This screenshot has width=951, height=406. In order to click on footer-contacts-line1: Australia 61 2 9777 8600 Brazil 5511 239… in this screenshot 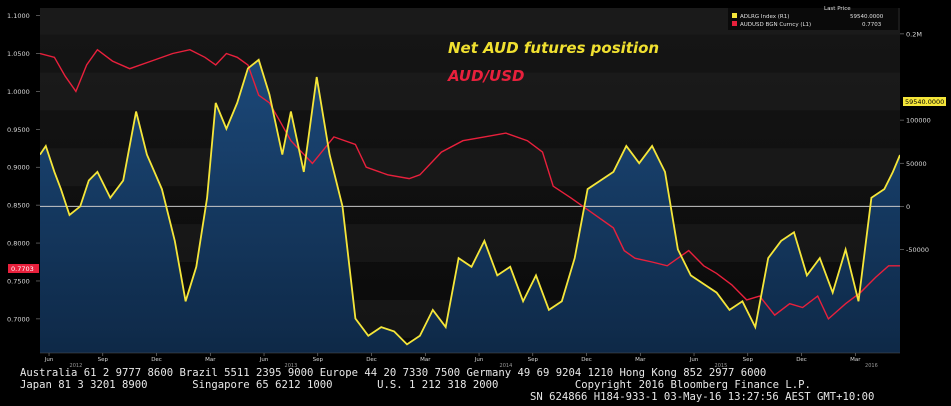, I will do `click(393, 373)`.